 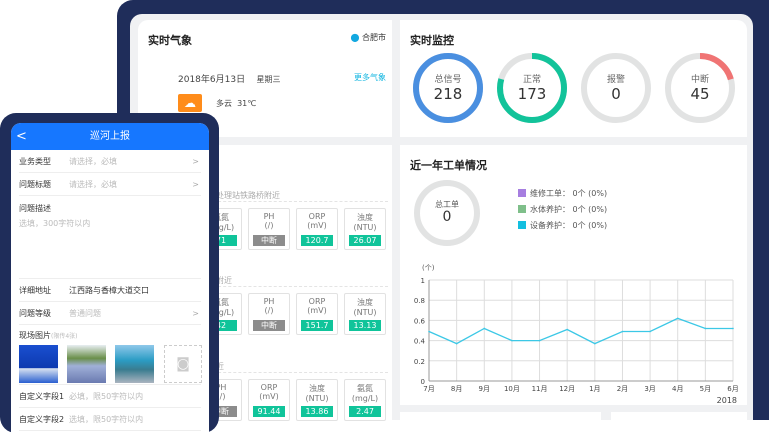 I want to click on sensor-name: 氨氮, so click(x=365, y=388).